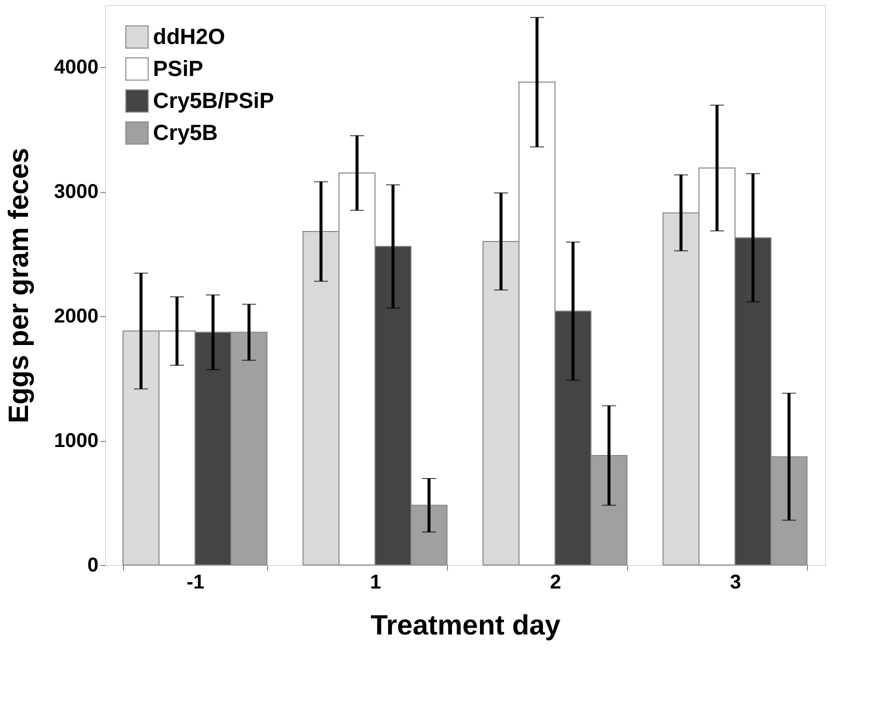 The width and height of the screenshot is (890, 713). I want to click on y-tick-label: 2000, so click(76, 317).